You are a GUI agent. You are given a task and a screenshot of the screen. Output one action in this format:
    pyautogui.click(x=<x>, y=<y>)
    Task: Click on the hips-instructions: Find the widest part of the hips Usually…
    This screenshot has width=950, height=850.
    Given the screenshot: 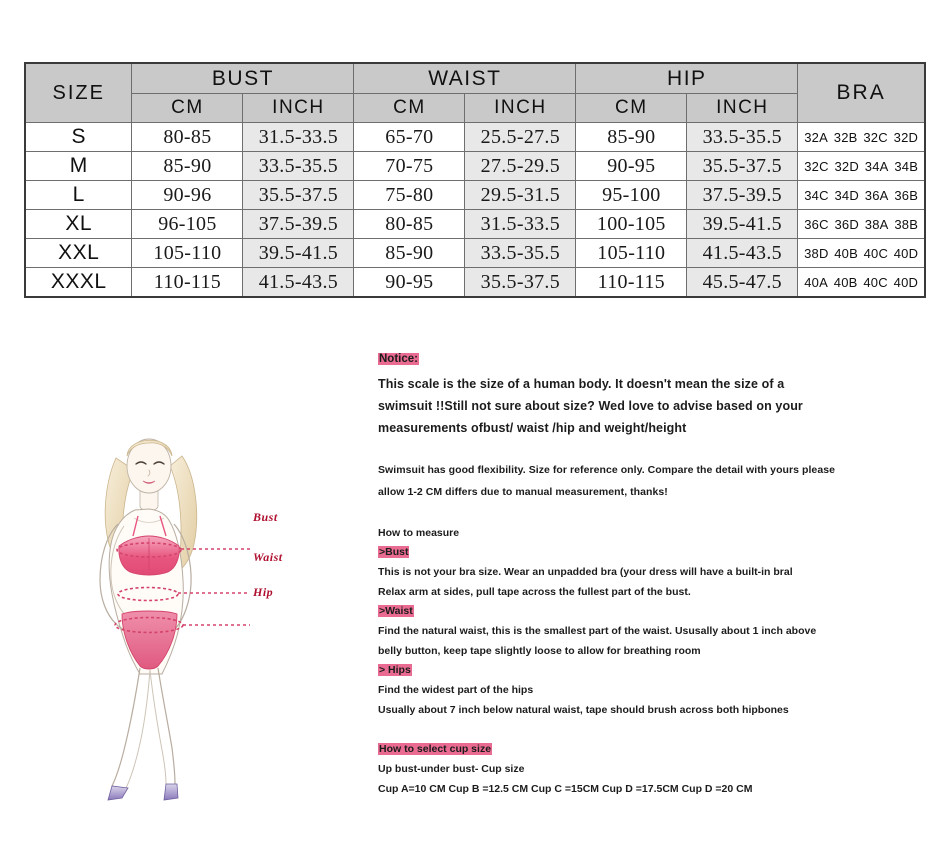 What is the action you would take?
    pyautogui.click(x=658, y=700)
    